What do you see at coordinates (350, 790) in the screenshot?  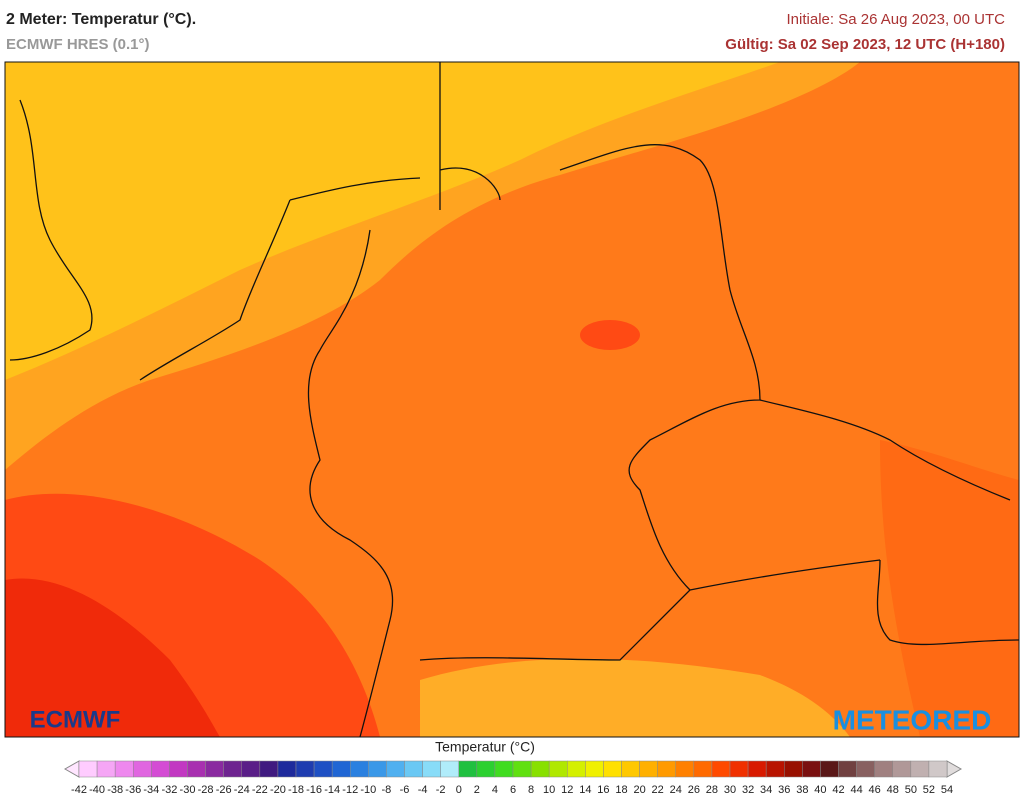 I see `legend-label: -12` at bounding box center [350, 790].